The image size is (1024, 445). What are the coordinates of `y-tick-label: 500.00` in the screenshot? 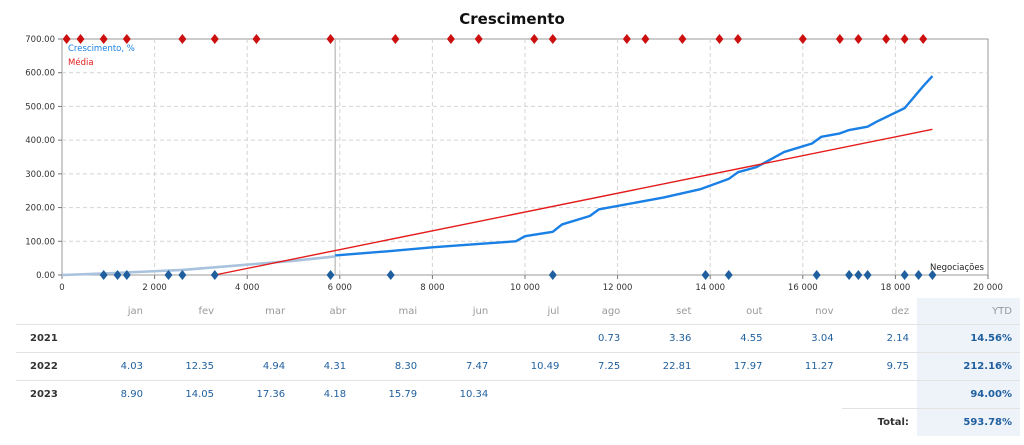 It's located at (40, 107).